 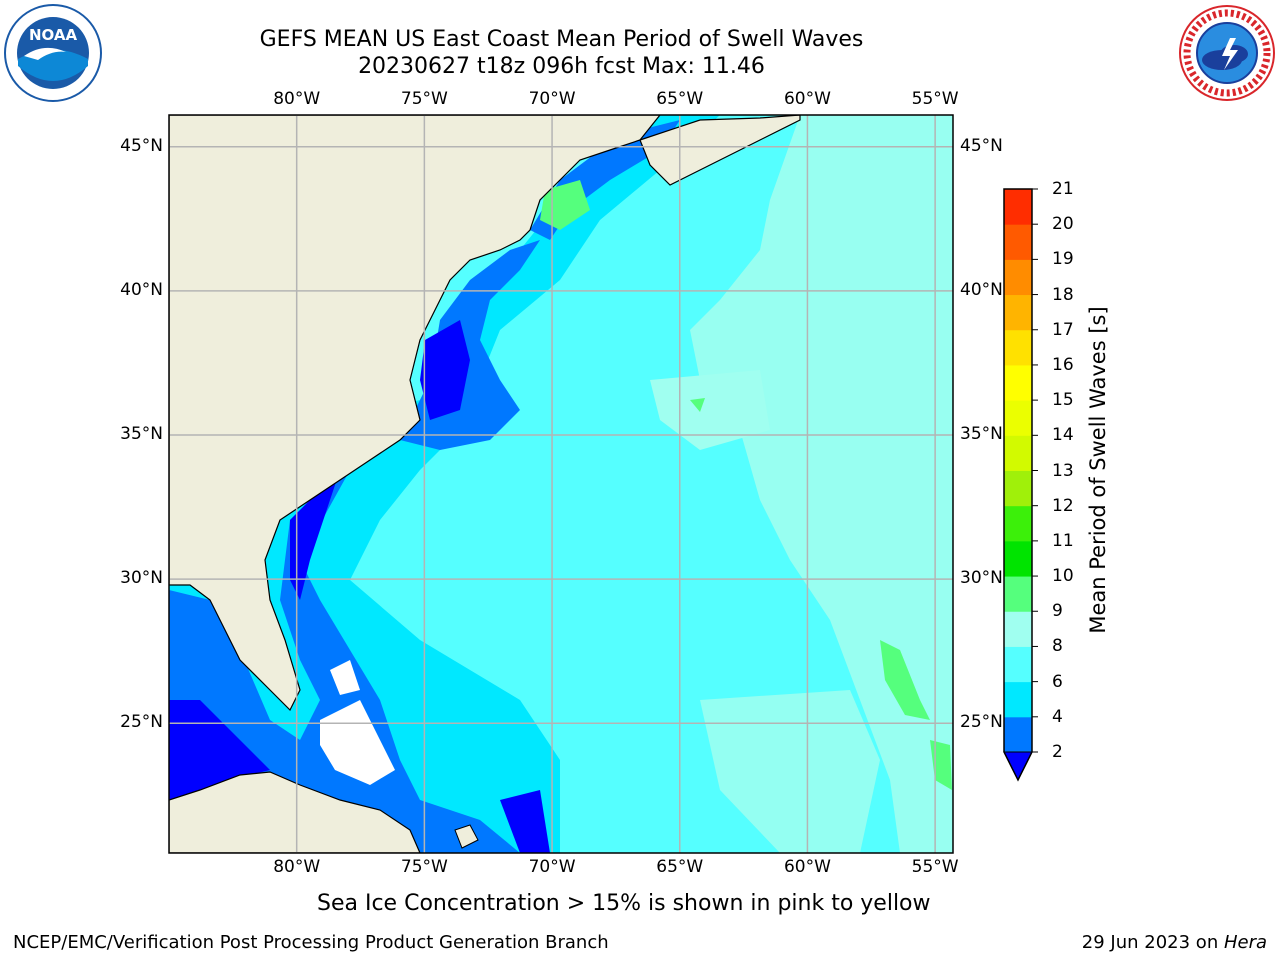 What do you see at coordinates (1057, 611) in the screenshot?
I see `colorbar-tick-label-4: 9` at bounding box center [1057, 611].